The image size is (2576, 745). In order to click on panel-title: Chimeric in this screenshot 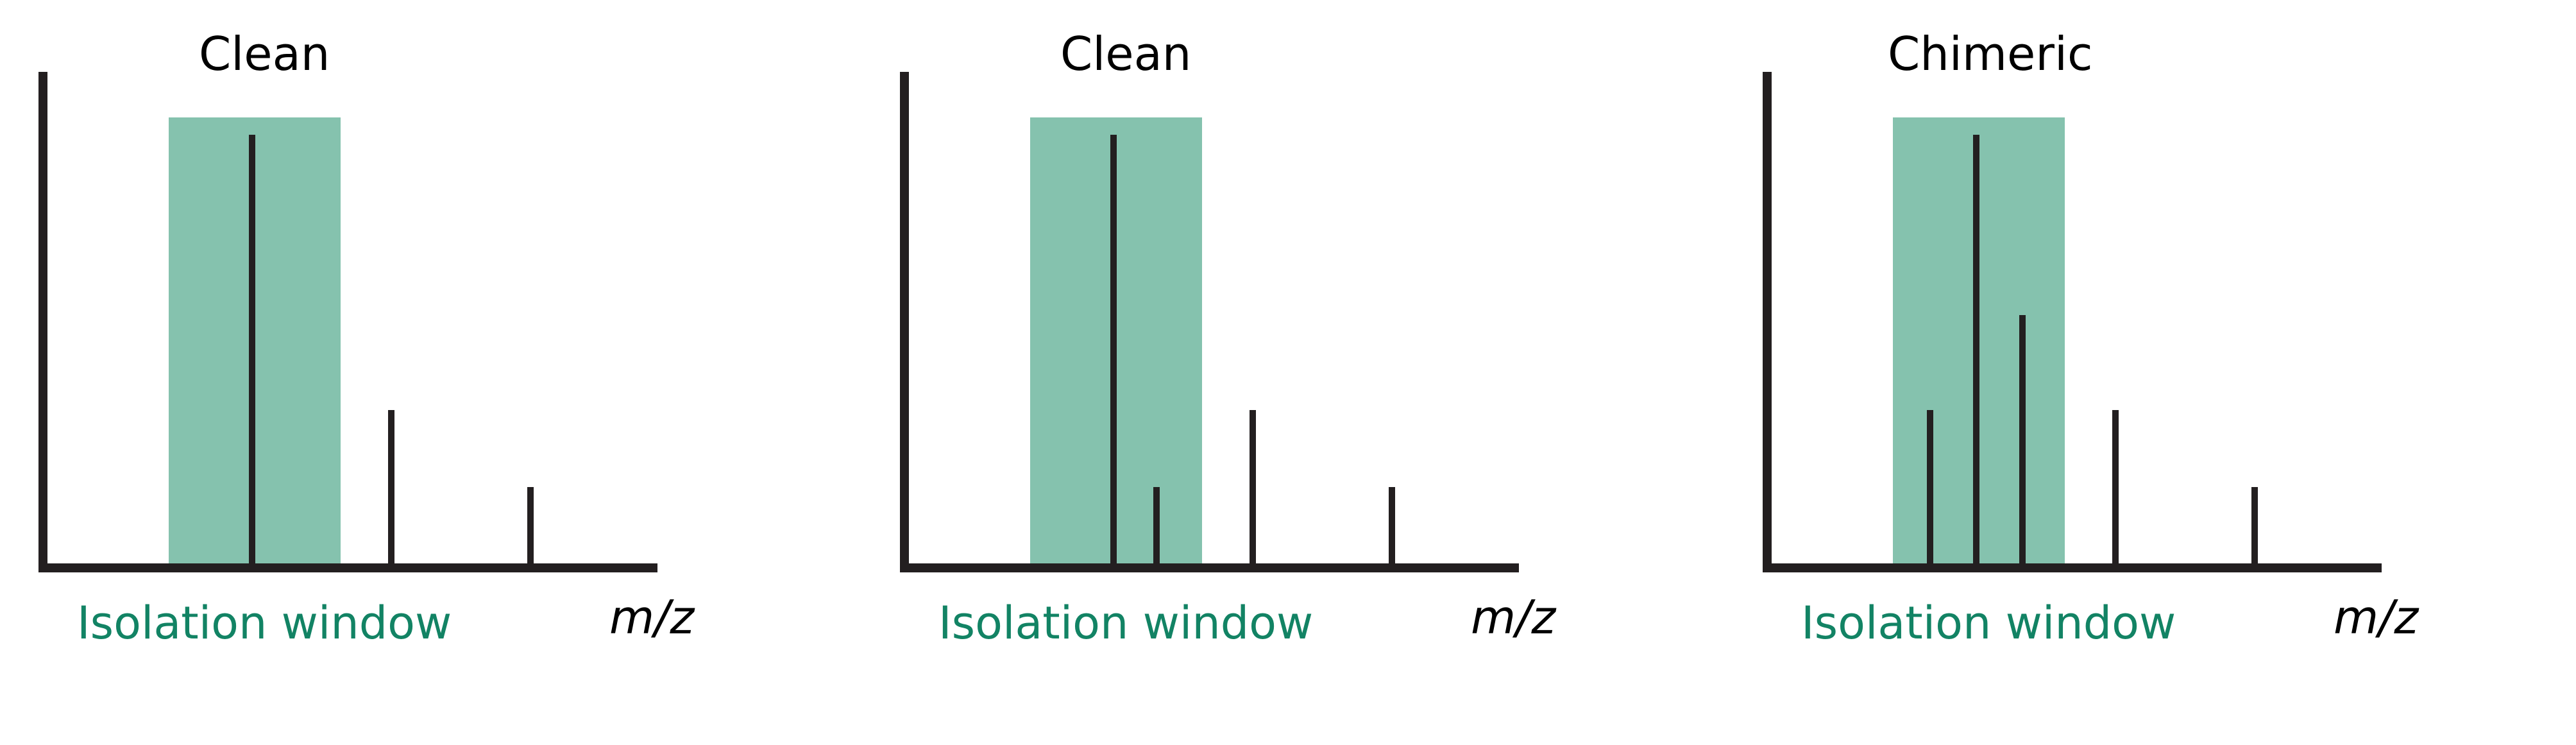, I will do `click(1990, 54)`.